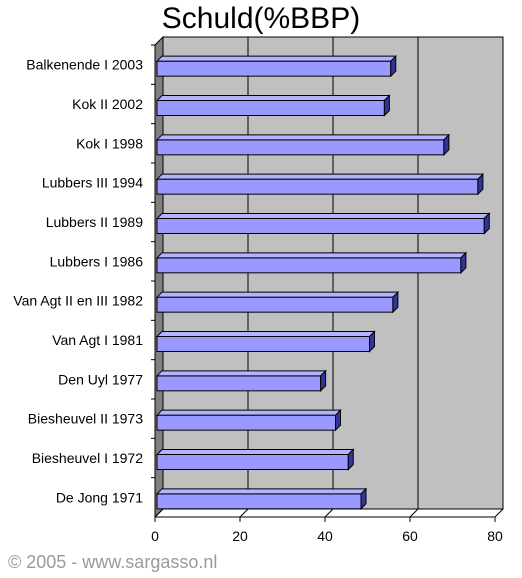  What do you see at coordinates (97, 340) in the screenshot?
I see `category-label: Van Agt I 1981` at bounding box center [97, 340].